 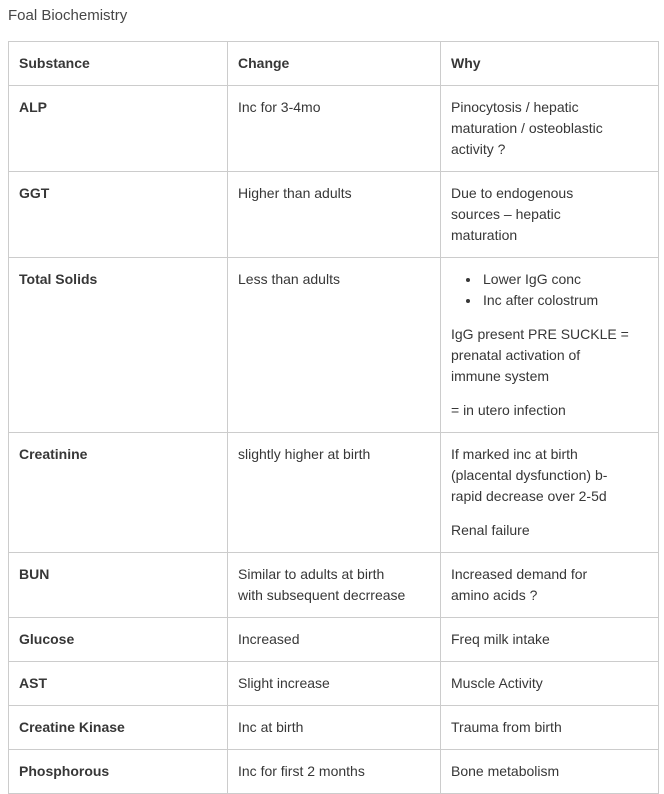 What do you see at coordinates (118, 683) in the screenshot?
I see `substance-cell: AST` at bounding box center [118, 683].